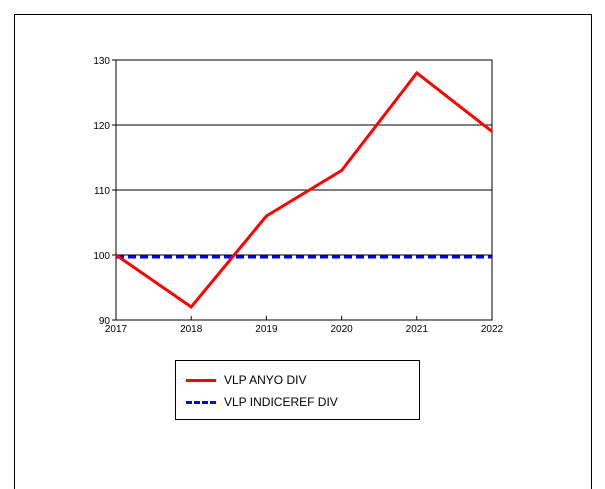 The image size is (605, 489). I want to click on y-tick-label: 90, so click(105, 321).